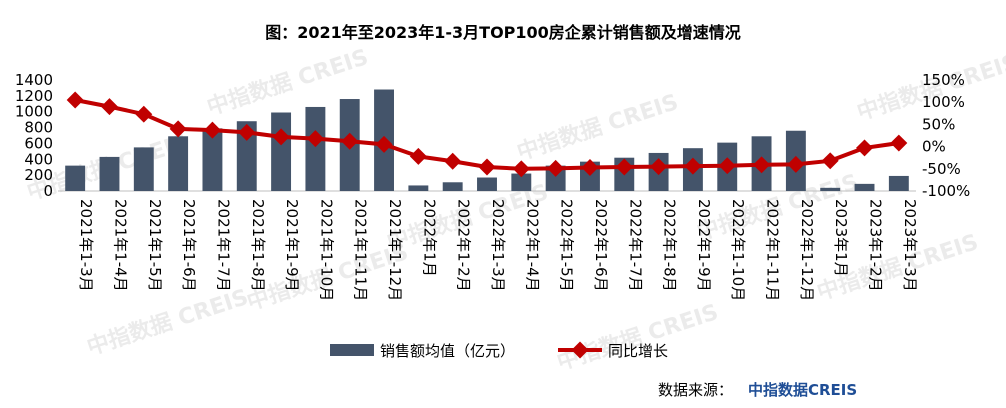 This screenshot has width=1006, height=408. I want to click on legend-bar-swatch, so click(352, 350).